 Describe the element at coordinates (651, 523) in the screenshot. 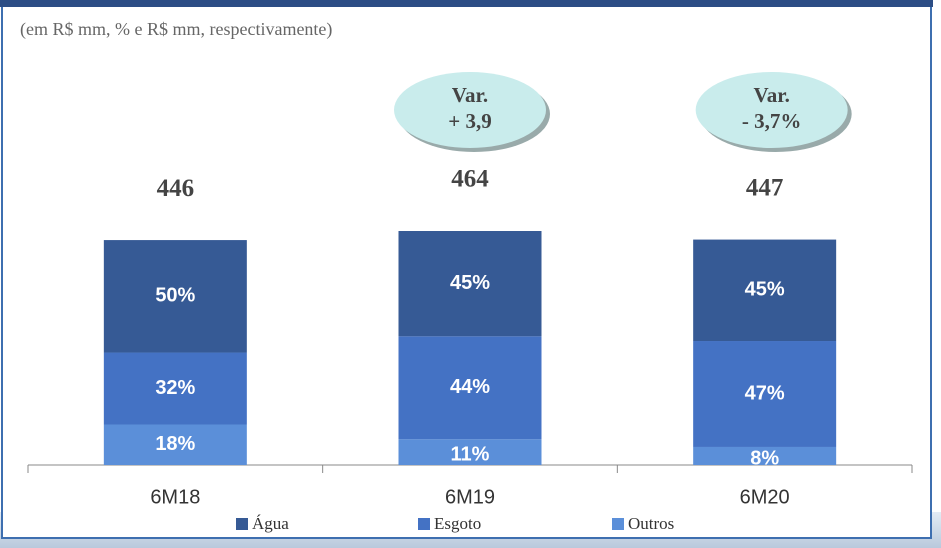

I see `legend-label: Outros` at that location.